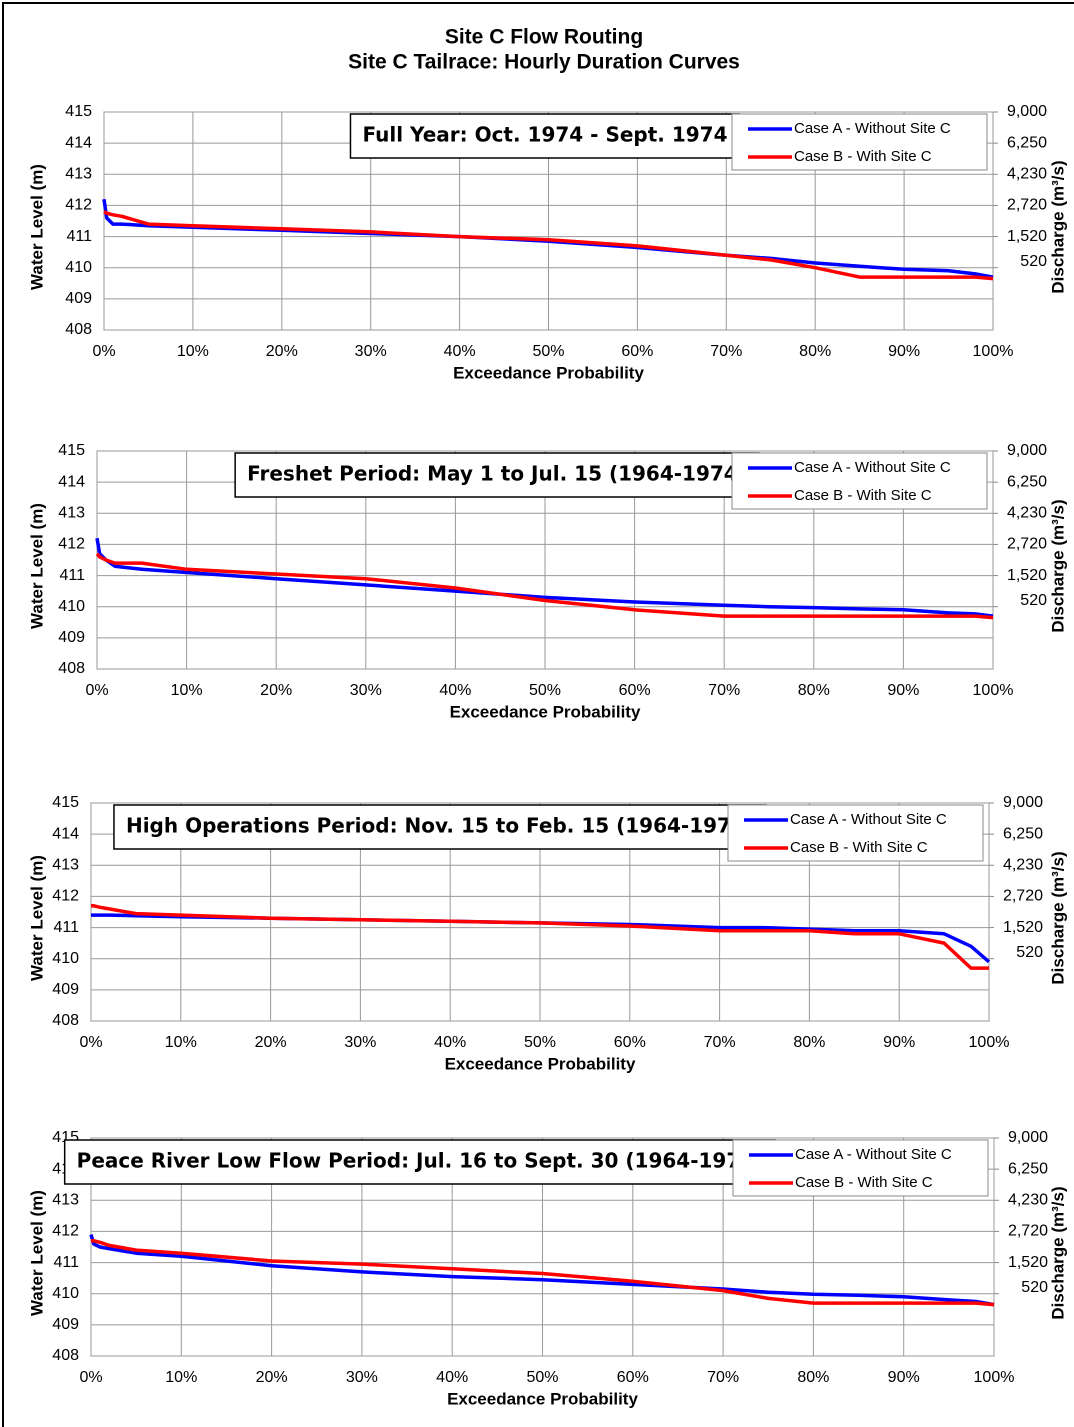 This screenshot has width=1074, height=1427. I want to click on page-subtitle: Site C Tailrace: Hourly Duration Curves, so click(544, 62).